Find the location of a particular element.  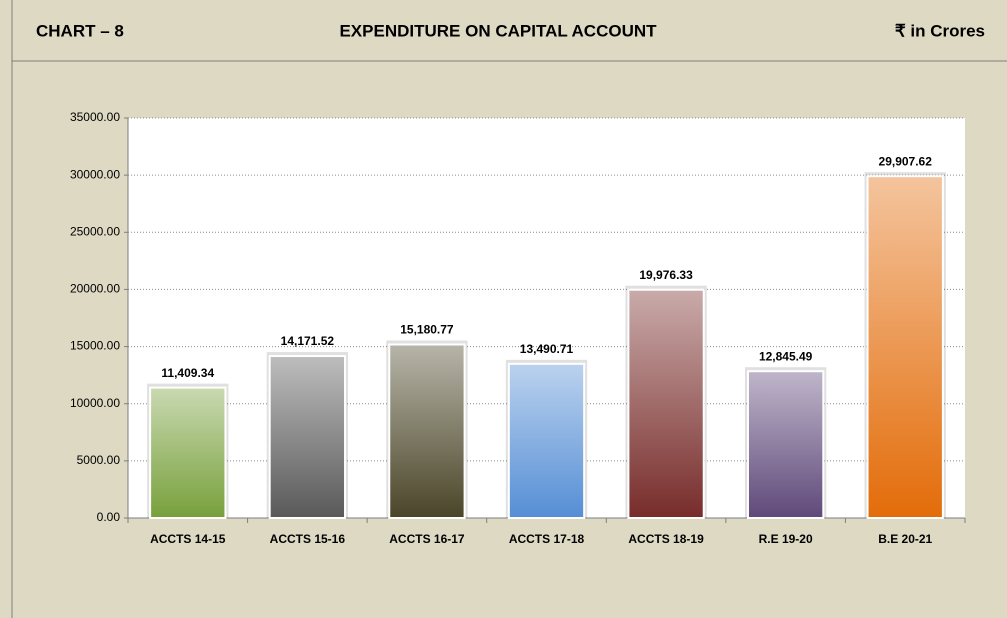

y-tick-label: 20000.00 is located at coordinates (95, 289).